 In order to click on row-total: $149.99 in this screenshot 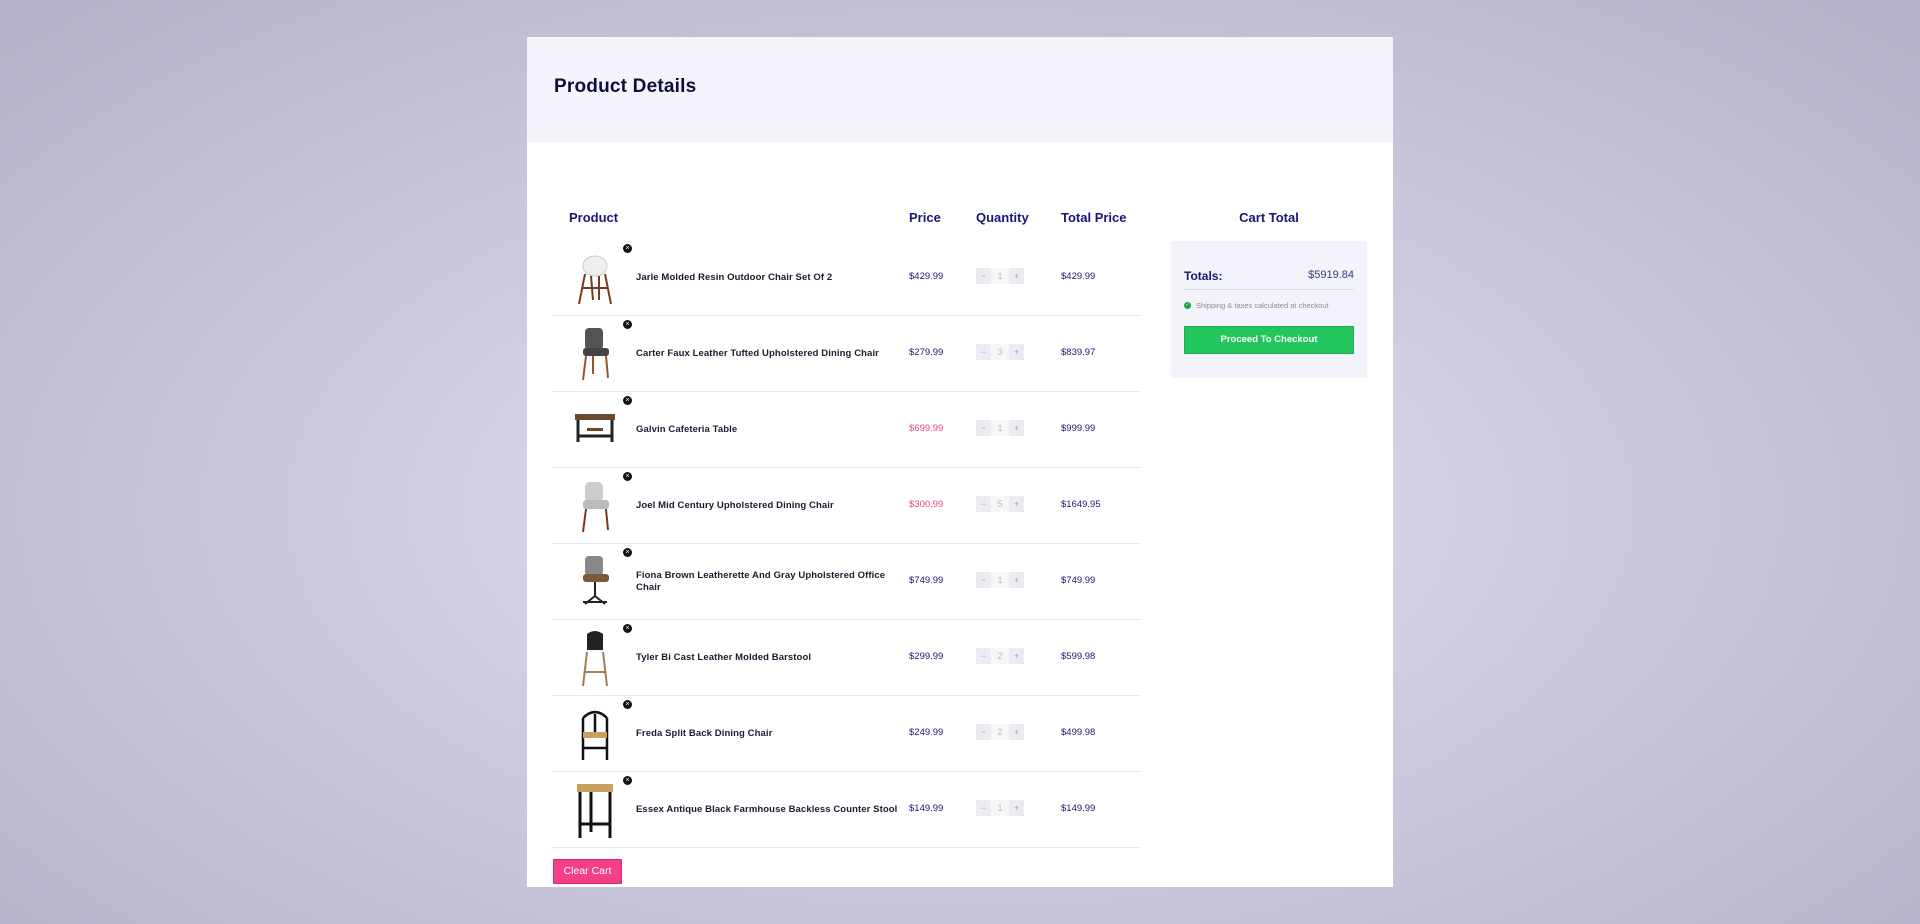, I will do `click(1078, 808)`.